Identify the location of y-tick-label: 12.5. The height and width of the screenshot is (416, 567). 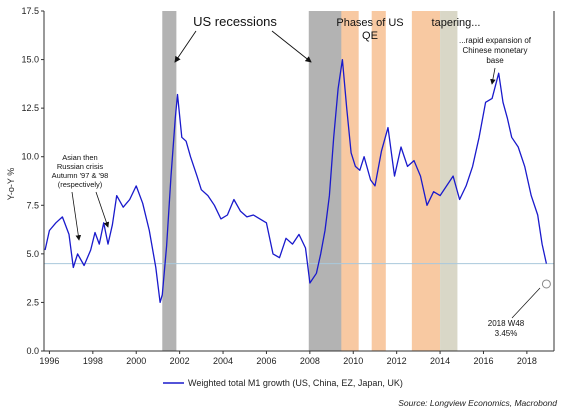
(30, 108).